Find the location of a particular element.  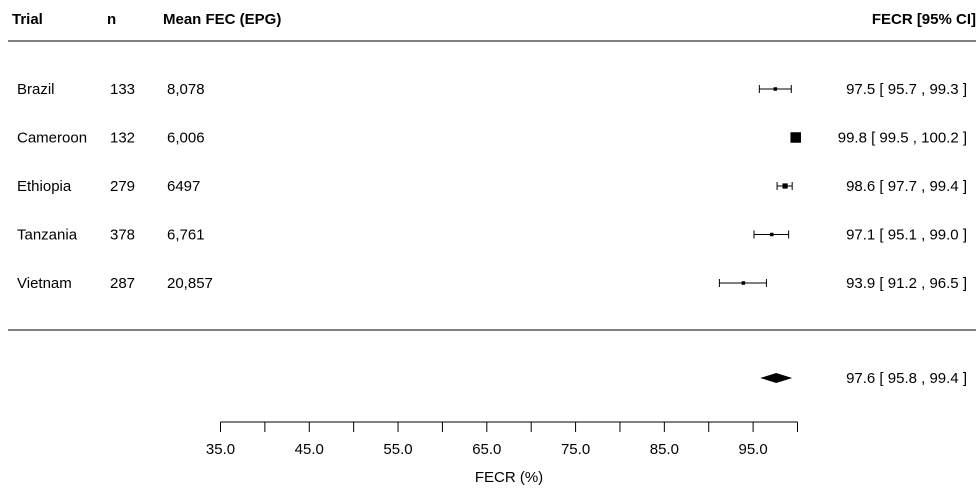

trial-name: Tanzania is located at coordinates (47, 235).